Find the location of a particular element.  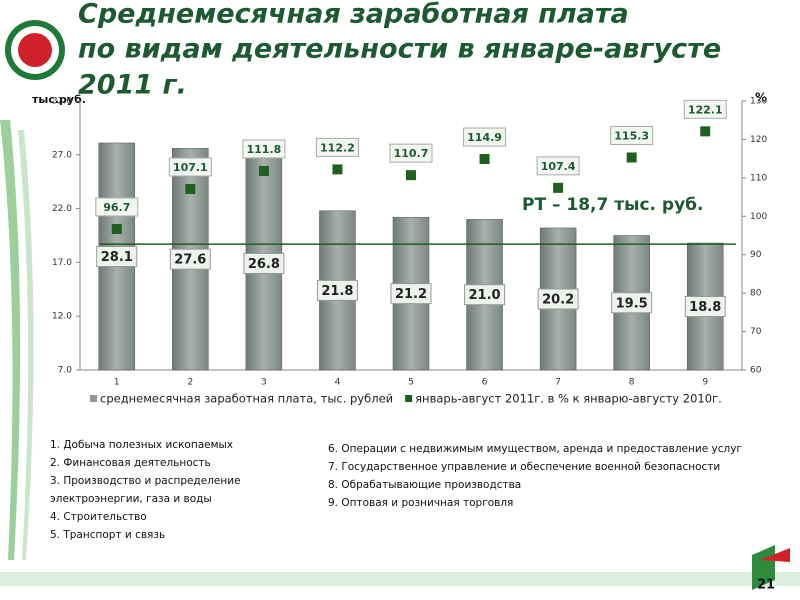

y2-tick-label: 70 is located at coordinates (756, 332).